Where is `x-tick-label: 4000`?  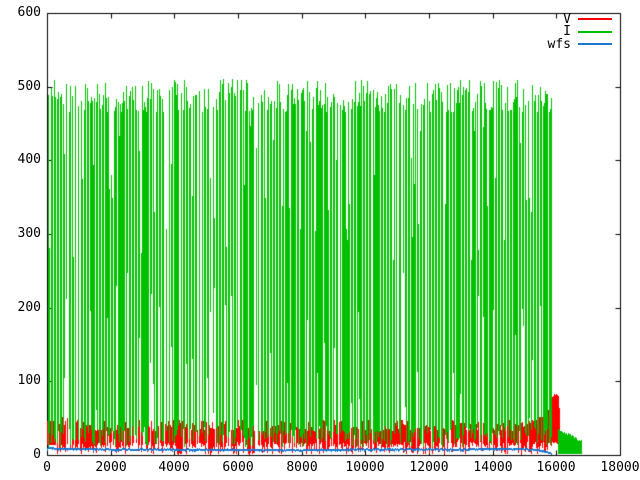 x-tick-label: 4000 is located at coordinates (174, 467).